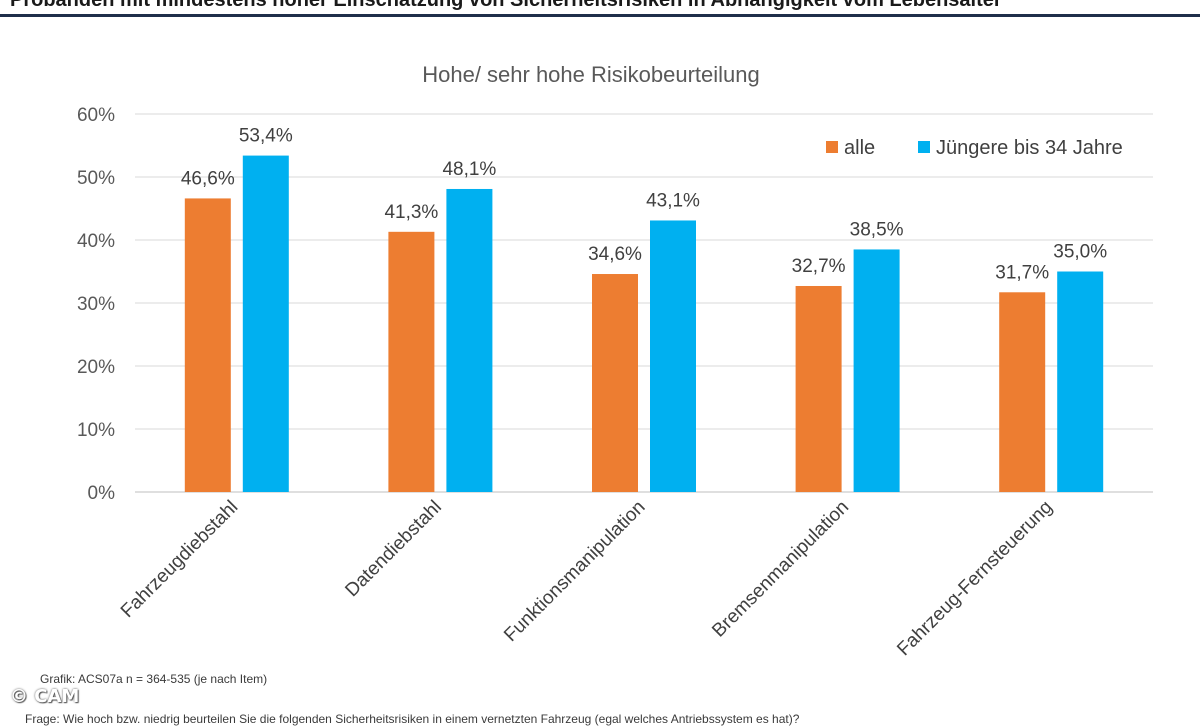  What do you see at coordinates (266, 136) in the screenshot?
I see `data-label: 53,4%` at bounding box center [266, 136].